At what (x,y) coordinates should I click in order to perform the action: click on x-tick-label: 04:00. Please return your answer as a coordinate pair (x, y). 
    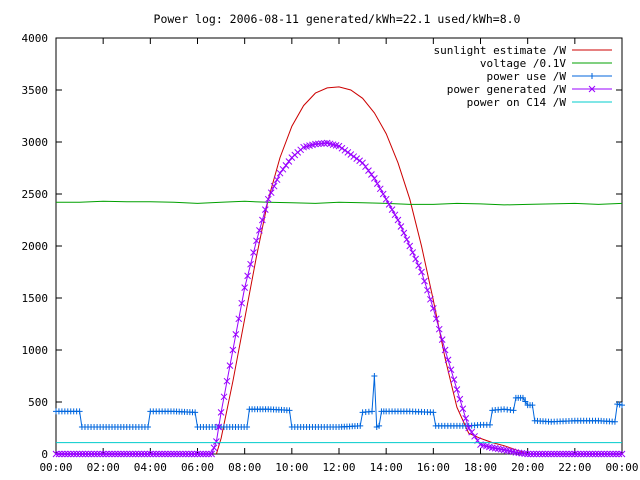
    Looking at the image, I should click on (150, 467).